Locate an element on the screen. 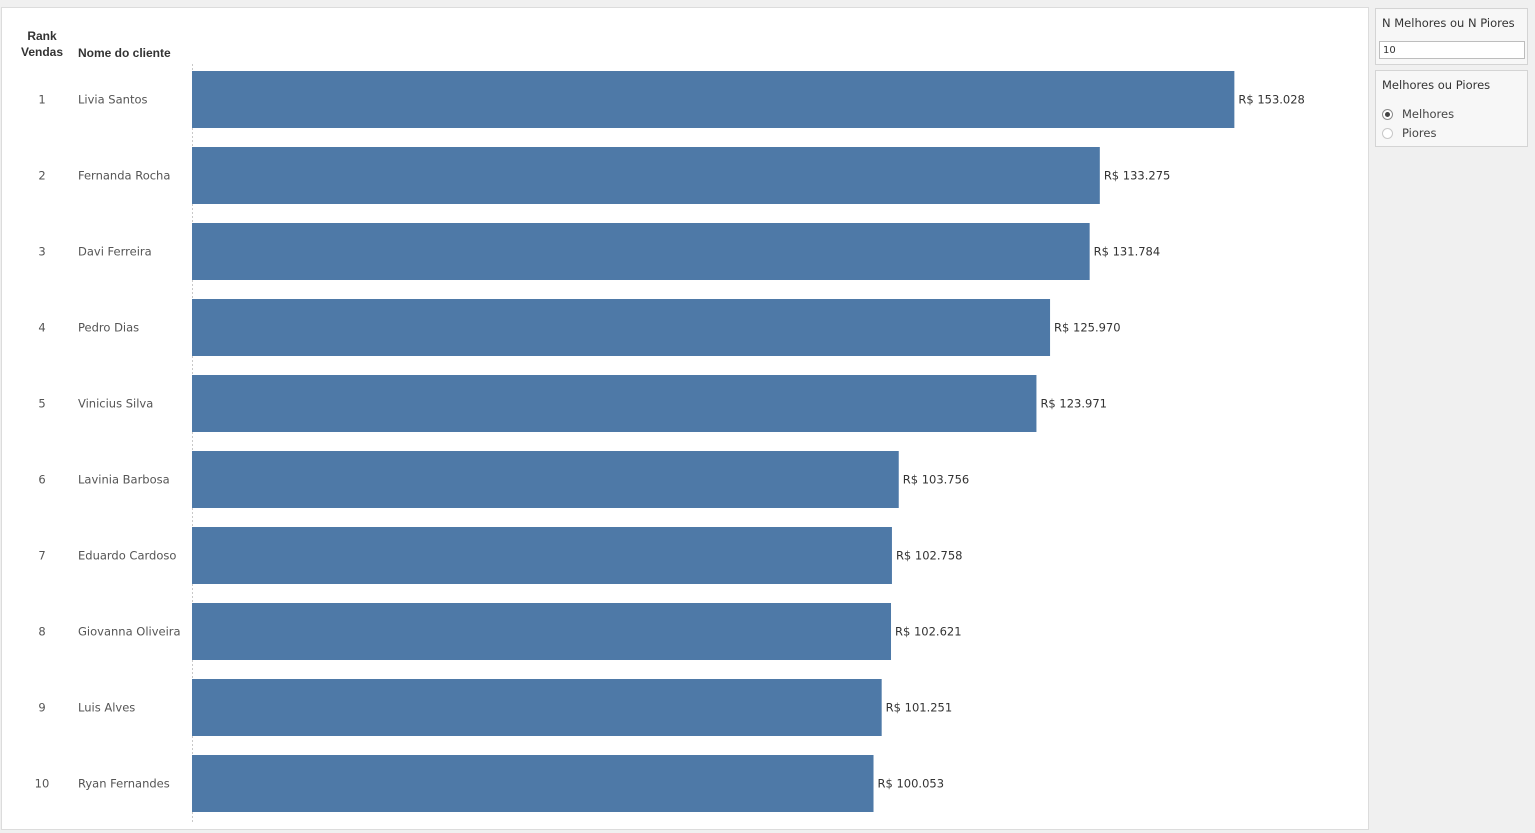 Image resolution: width=1535 pixels, height=833 pixels. rank-label: 1 is located at coordinates (41, 100).